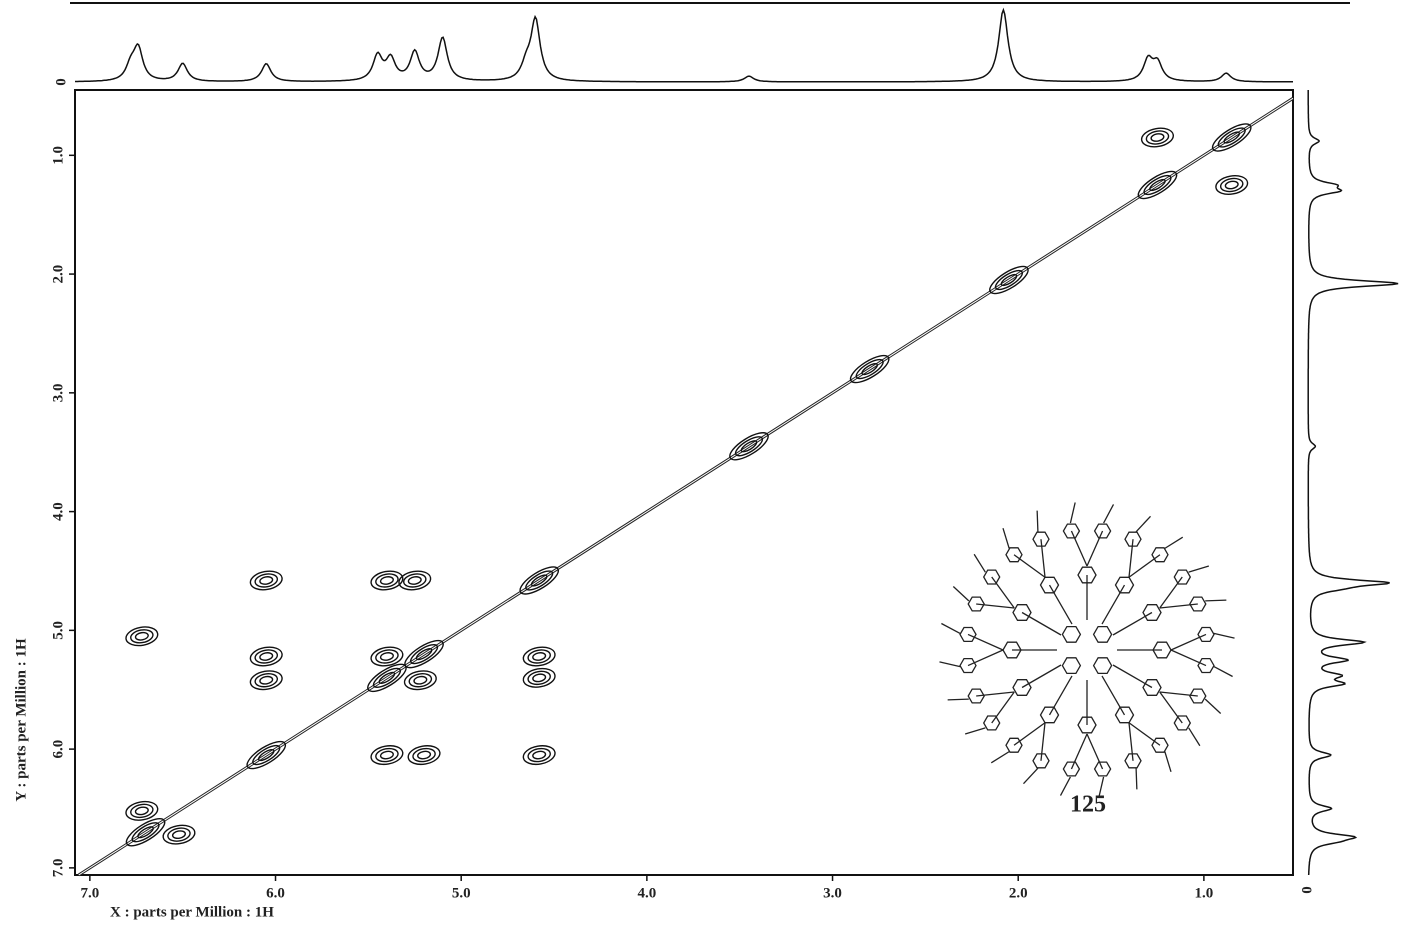 The height and width of the screenshot is (935, 1408). I want to click on x-tick-label: 7.0, so click(89, 893).